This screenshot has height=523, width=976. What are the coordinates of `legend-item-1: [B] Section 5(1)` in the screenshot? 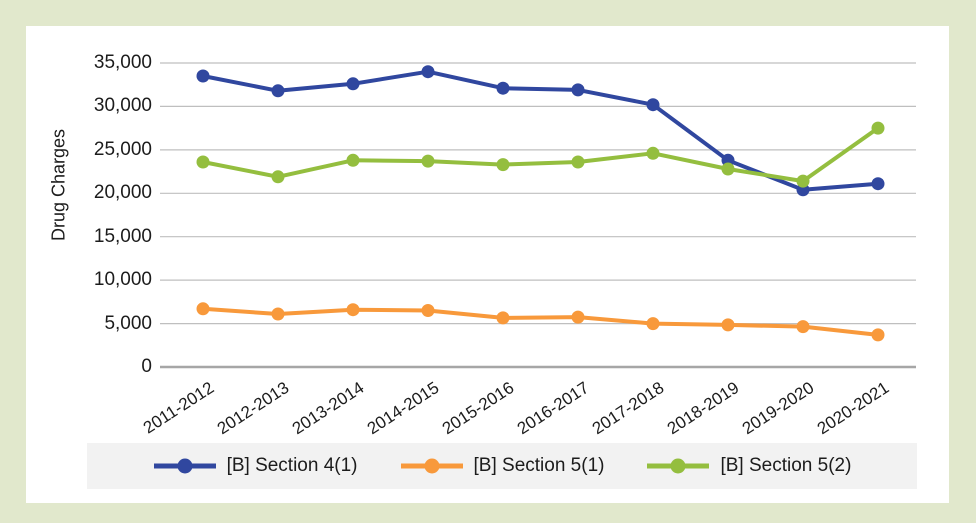 It's located at (502, 466).